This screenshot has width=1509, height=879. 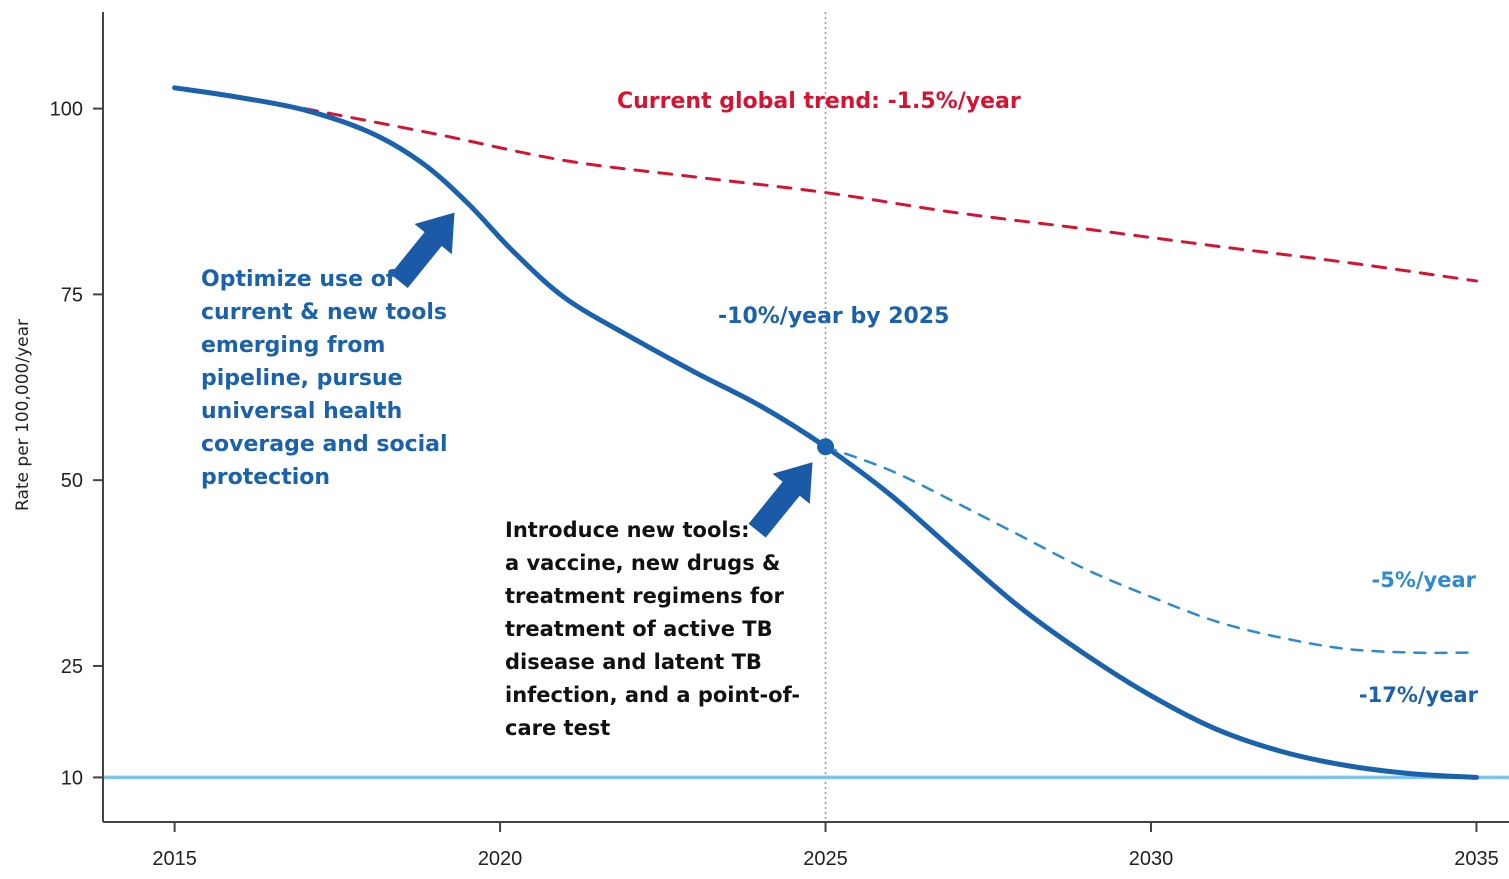 What do you see at coordinates (833, 316) in the screenshot?
I see `ten-percent-annotation: -10%/year by 2025` at bounding box center [833, 316].